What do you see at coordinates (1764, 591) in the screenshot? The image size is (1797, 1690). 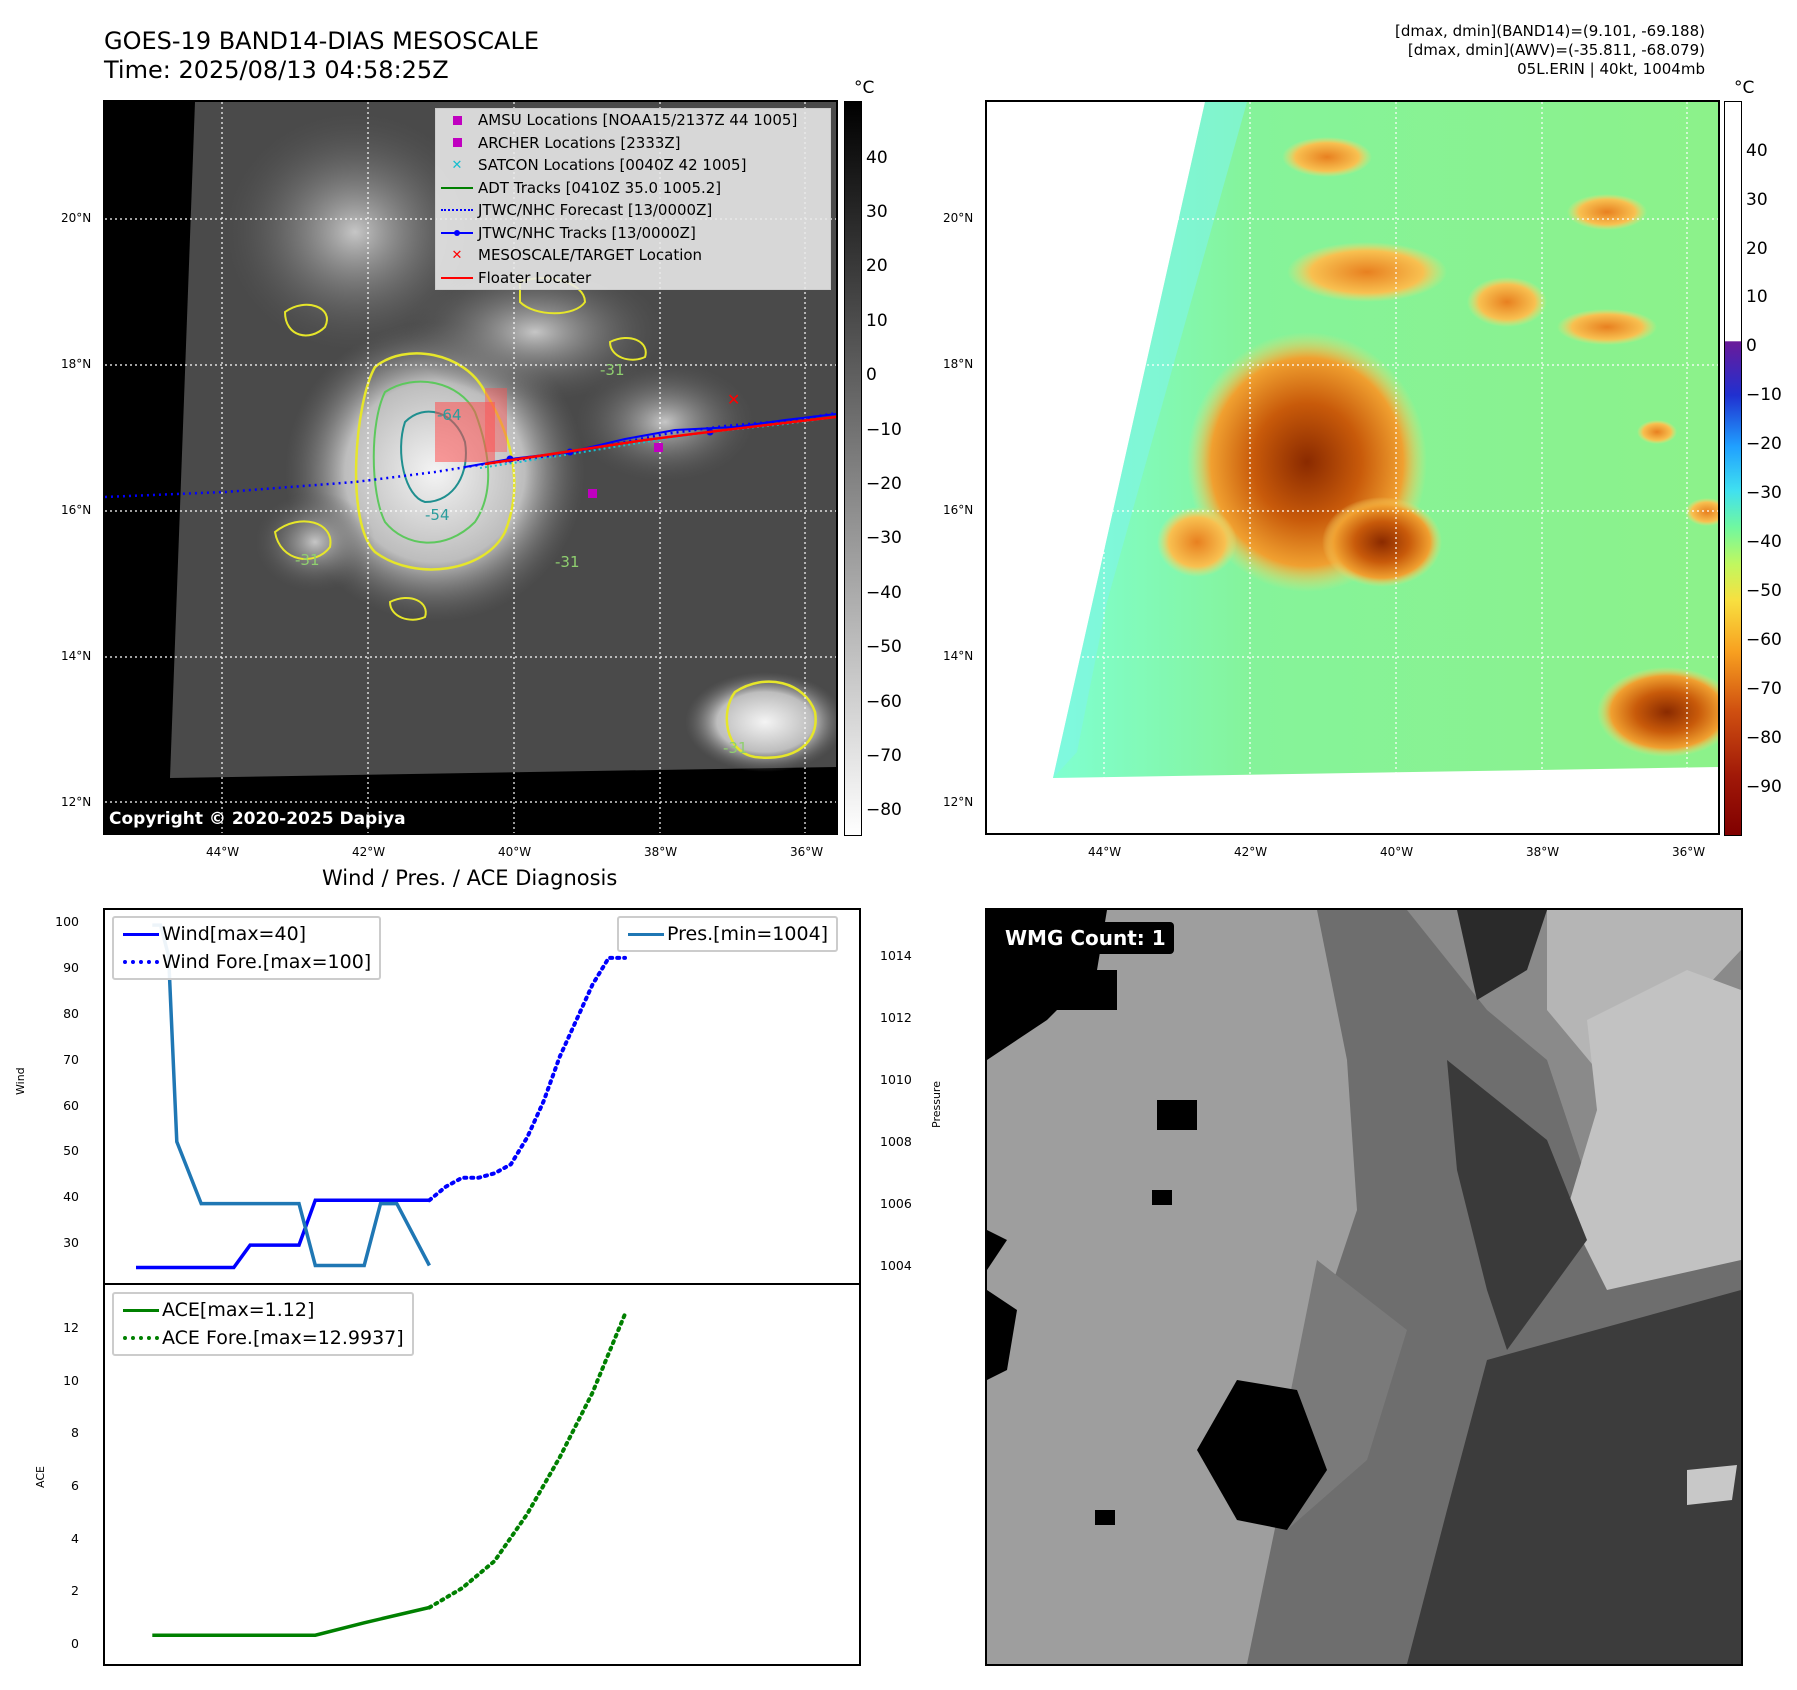 I see `awv-colorbar-tick: −50` at bounding box center [1764, 591].